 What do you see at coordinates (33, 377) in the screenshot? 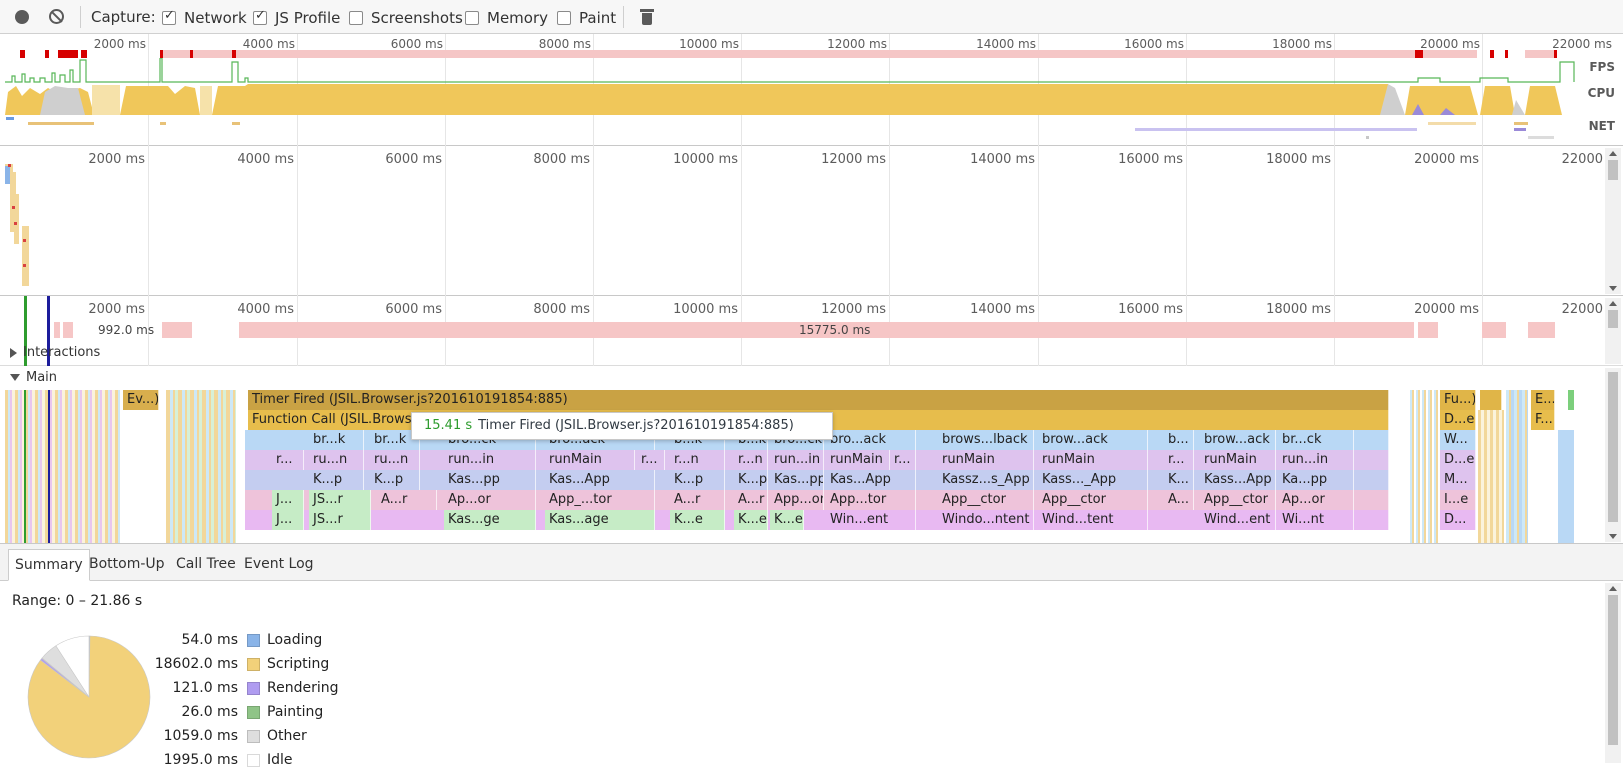
I see `main-group-header: Main` at bounding box center [33, 377].